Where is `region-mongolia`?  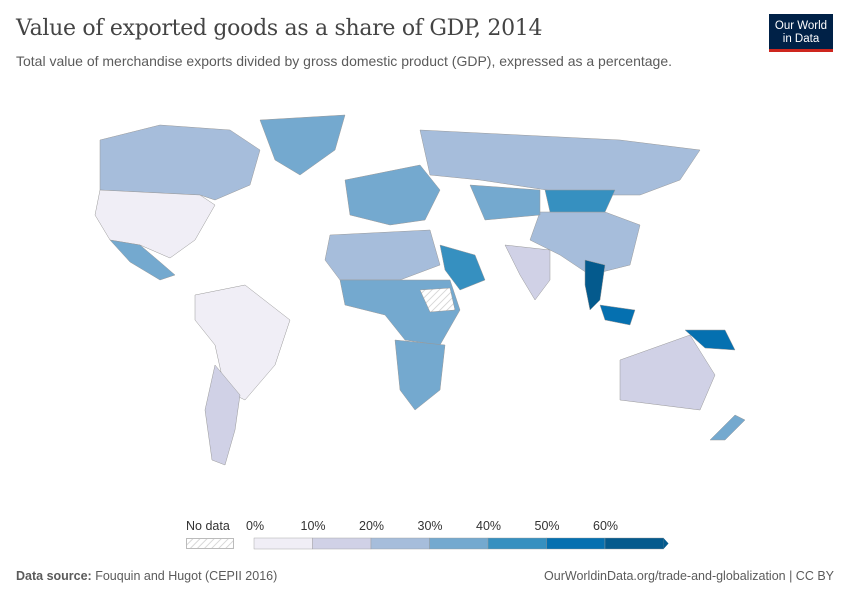
region-mongolia is located at coordinates (580, 201).